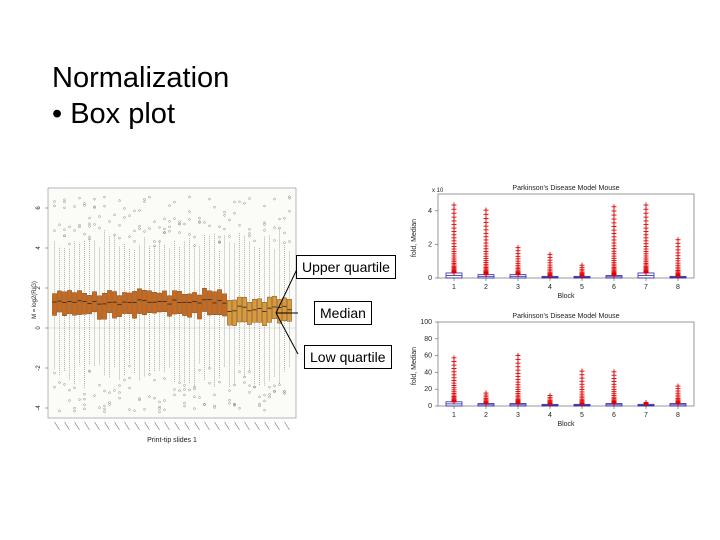 This screenshot has width=720, height=540. What do you see at coordinates (39, 368) in the screenshot?
I see `y-tick-label: -2` at bounding box center [39, 368].